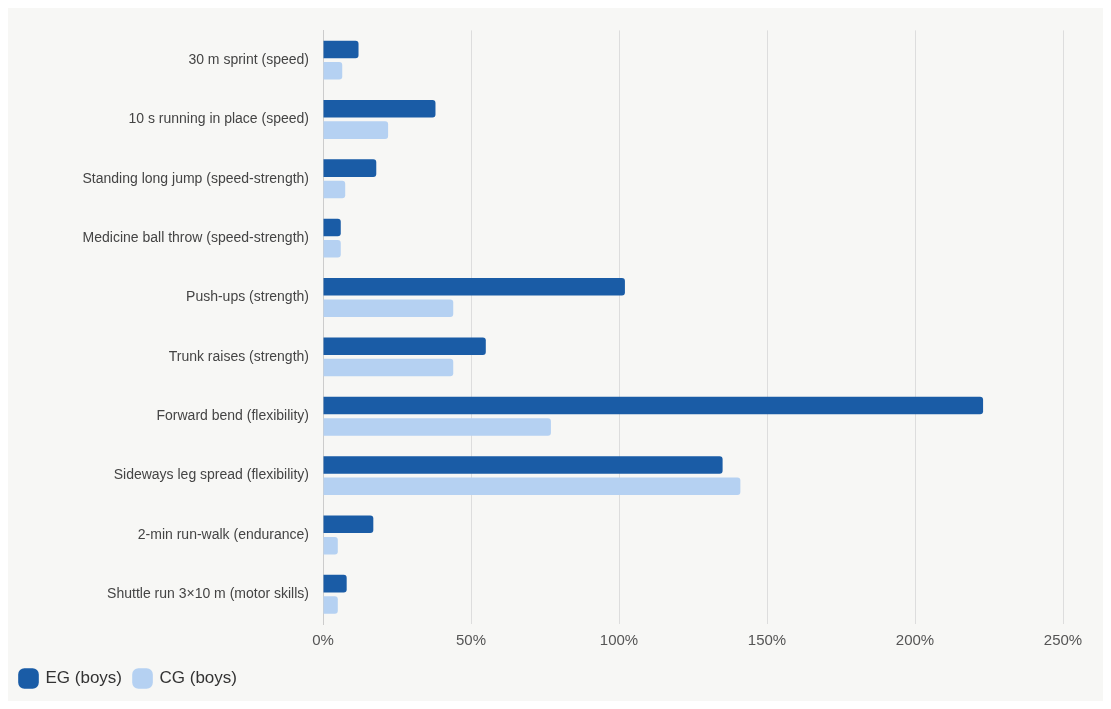 This screenshot has height=709, width=1111. What do you see at coordinates (84, 678) in the screenshot?
I see `legend-label: EG (boys)` at bounding box center [84, 678].